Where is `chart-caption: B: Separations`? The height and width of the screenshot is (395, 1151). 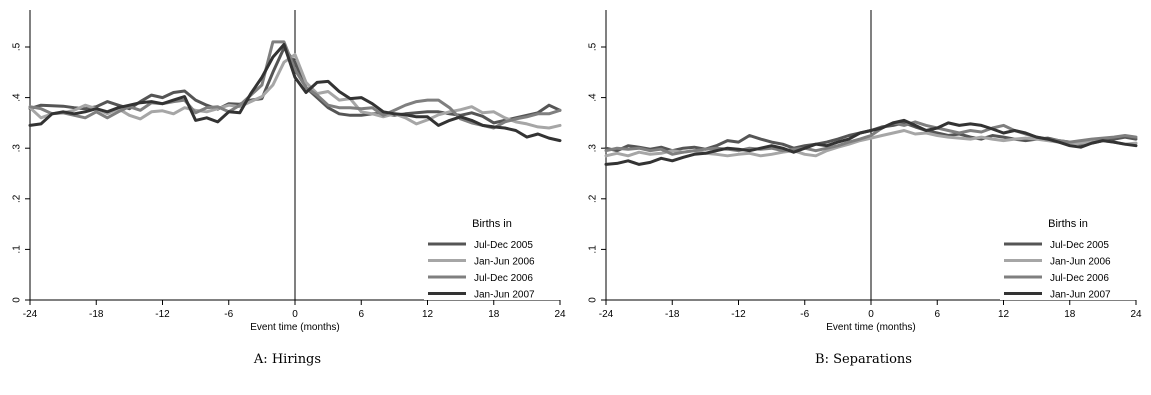
chart-caption: B: Separations is located at coordinates (863, 359).